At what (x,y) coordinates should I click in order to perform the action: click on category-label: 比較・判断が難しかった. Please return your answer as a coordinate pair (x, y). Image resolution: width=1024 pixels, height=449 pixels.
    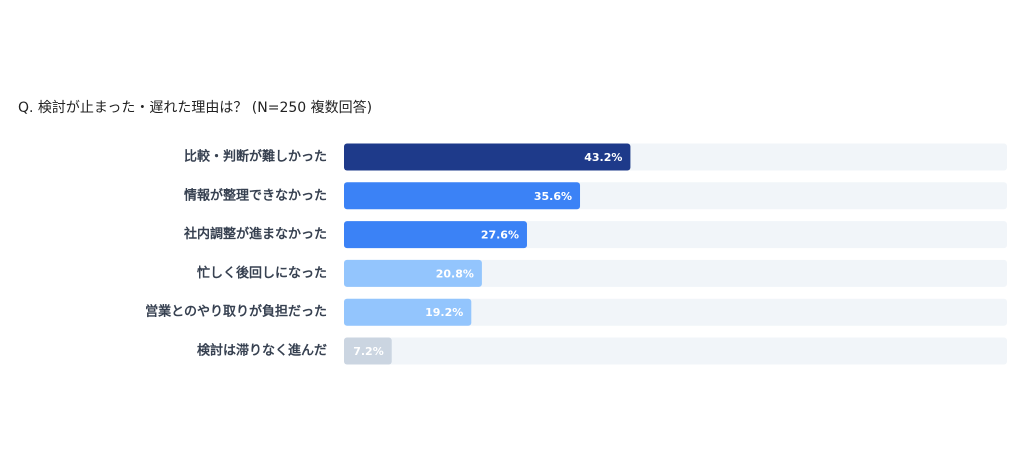
    Looking at the image, I should click on (255, 157).